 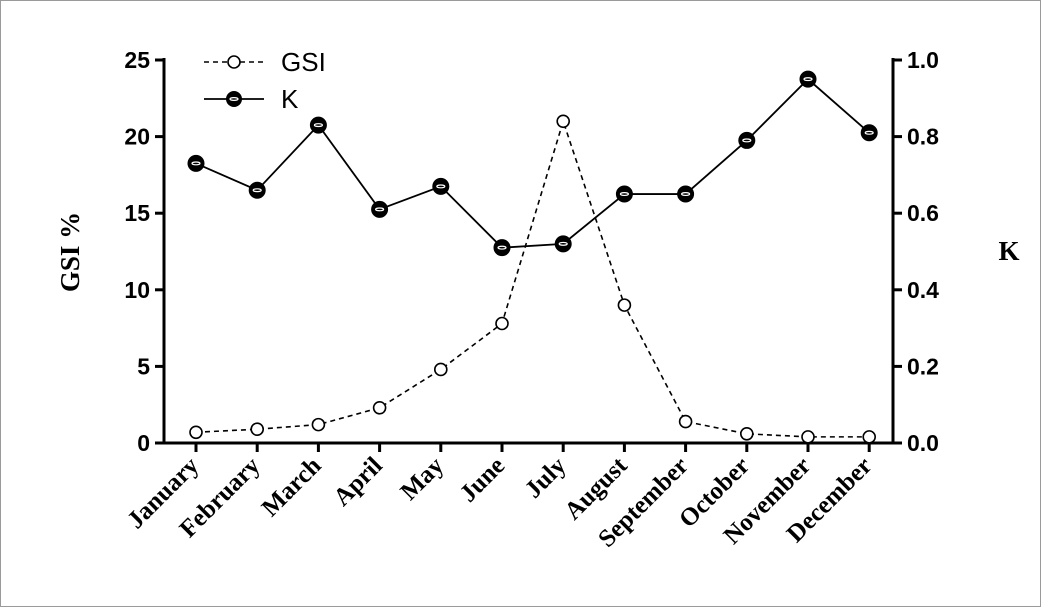 What do you see at coordinates (143, 366) in the screenshot?
I see `y-left-tick-label: 5` at bounding box center [143, 366].